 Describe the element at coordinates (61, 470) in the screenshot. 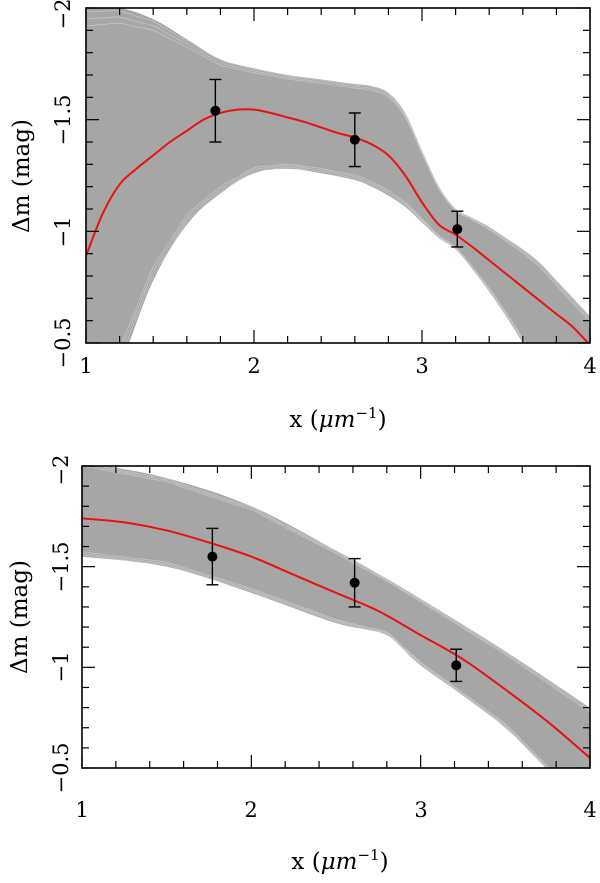

I see `bottom-ytick-label: −2` at that location.